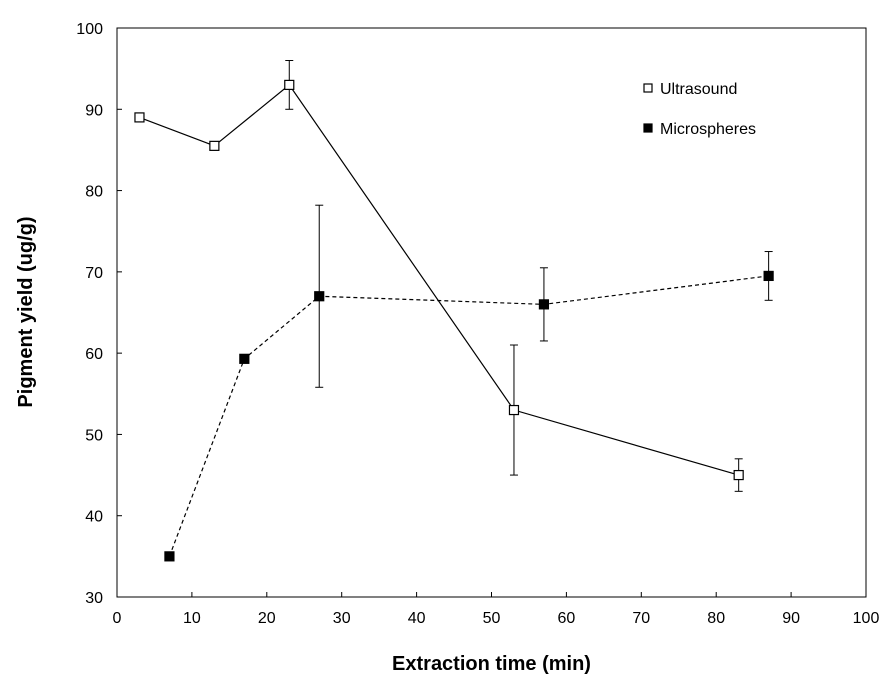 This screenshot has height=677, width=887. What do you see at coordinates (716, 618) in the screenshot?
I see `x-tick-label: 80` at bounding box center [716, 618].